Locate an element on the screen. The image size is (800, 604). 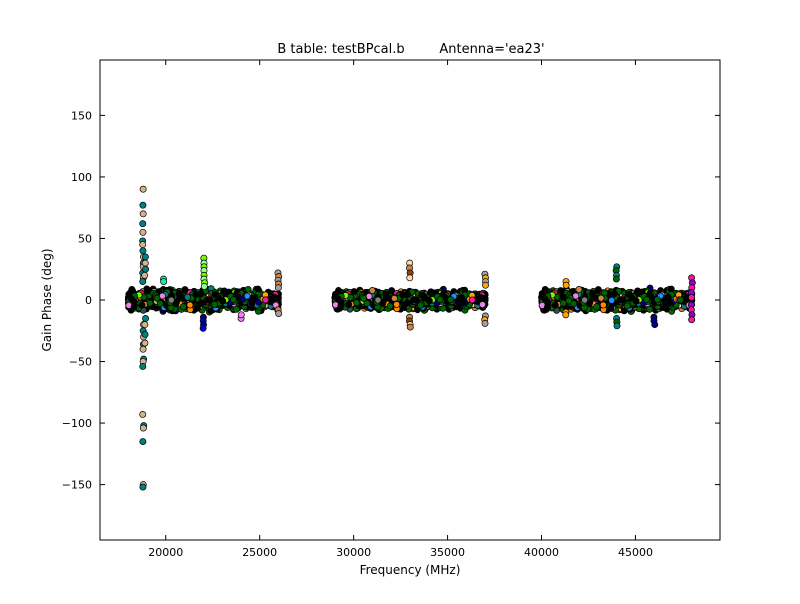
x-tick-label: 25000 is located at coordinates (259, 552).